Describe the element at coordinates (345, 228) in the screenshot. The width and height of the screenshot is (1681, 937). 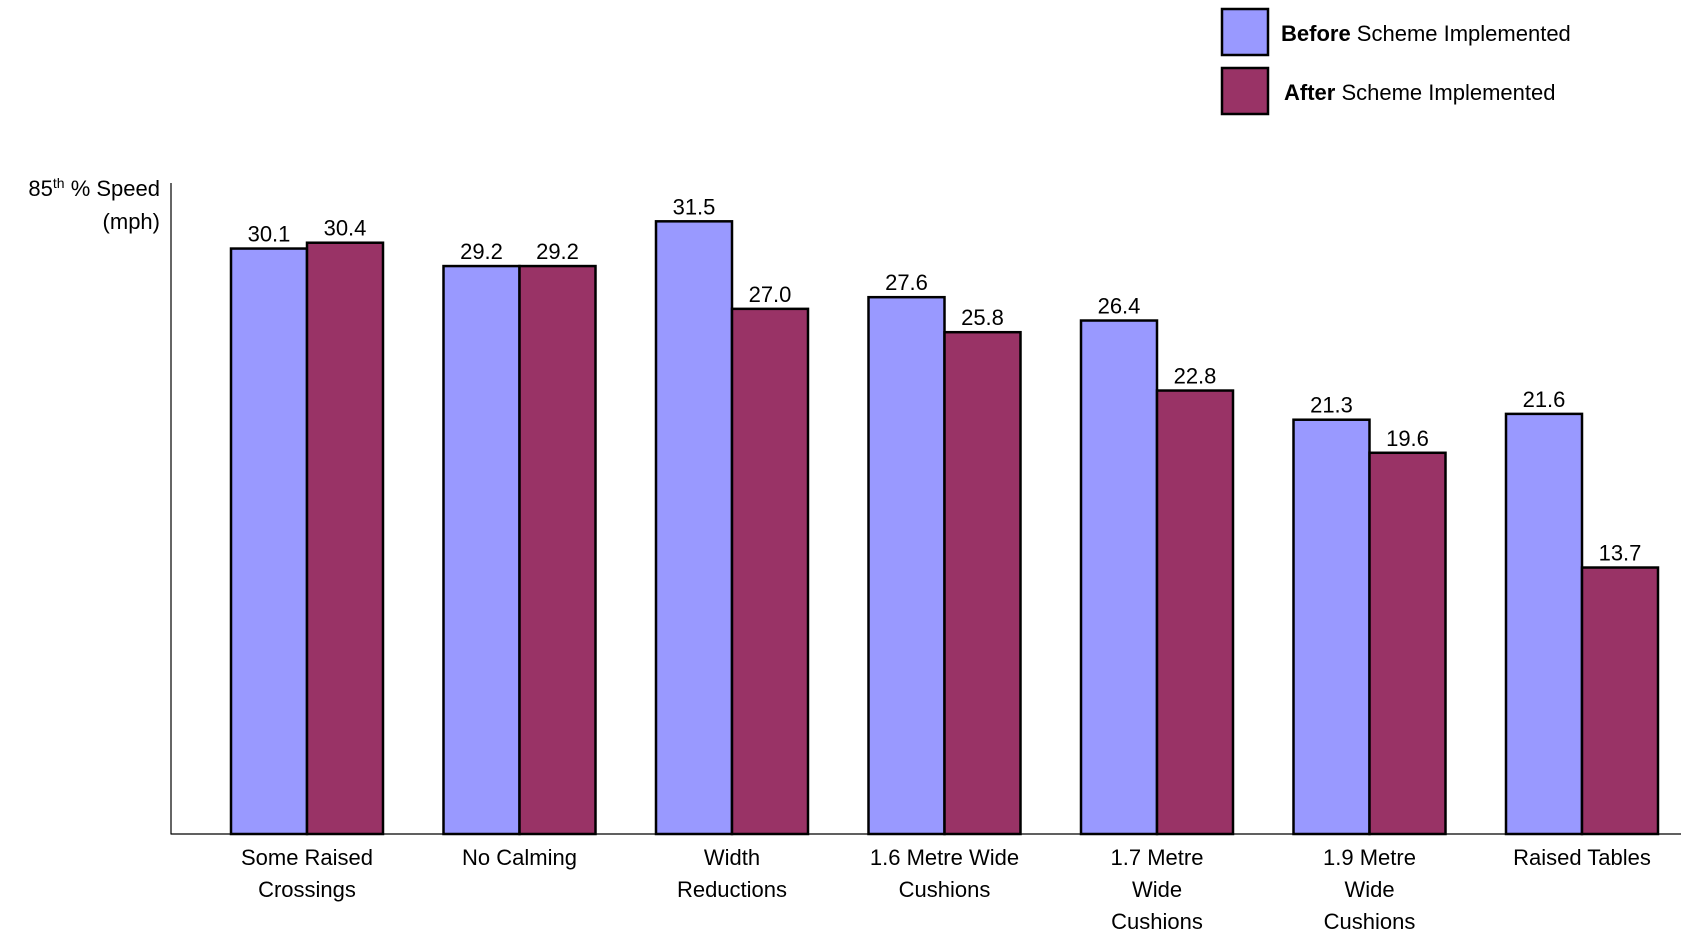
I see `data-label: 30.4` at that location.